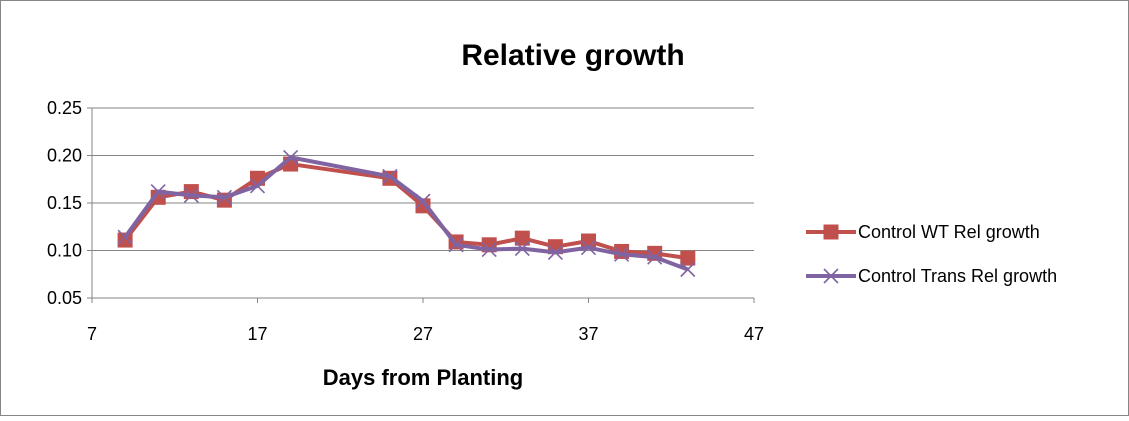 This screenshot has height=421, width=1129. What do you see at coordinates (949, 232) in the screenshot?
I see `legend-label: Control WT Rel growth` at bounding box center [949, 232].